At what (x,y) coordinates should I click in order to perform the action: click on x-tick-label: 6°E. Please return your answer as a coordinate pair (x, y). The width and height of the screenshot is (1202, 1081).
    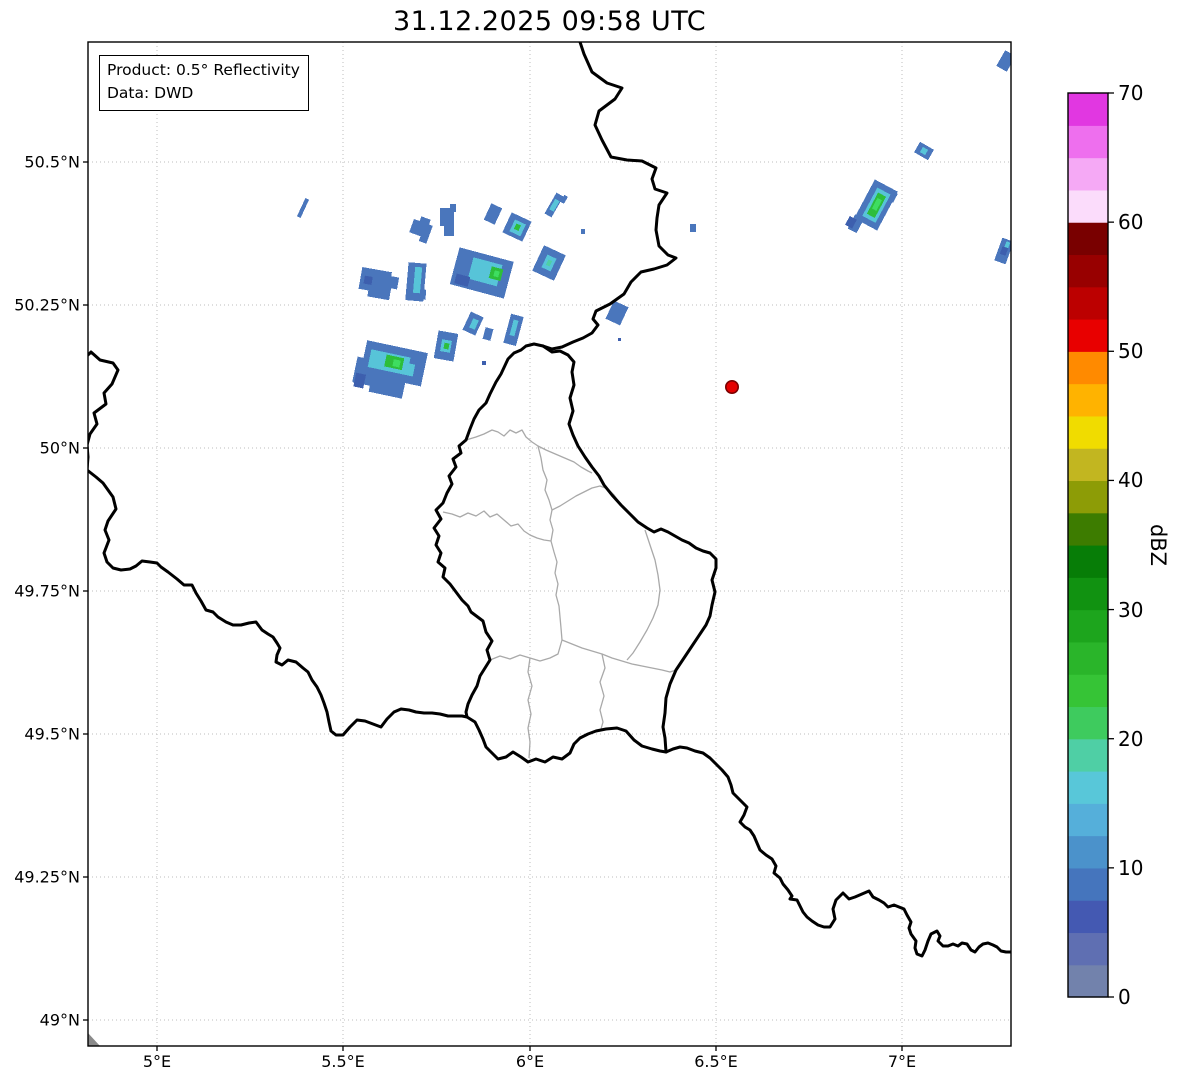
    Looking at the image, I should click on (530, 1061).